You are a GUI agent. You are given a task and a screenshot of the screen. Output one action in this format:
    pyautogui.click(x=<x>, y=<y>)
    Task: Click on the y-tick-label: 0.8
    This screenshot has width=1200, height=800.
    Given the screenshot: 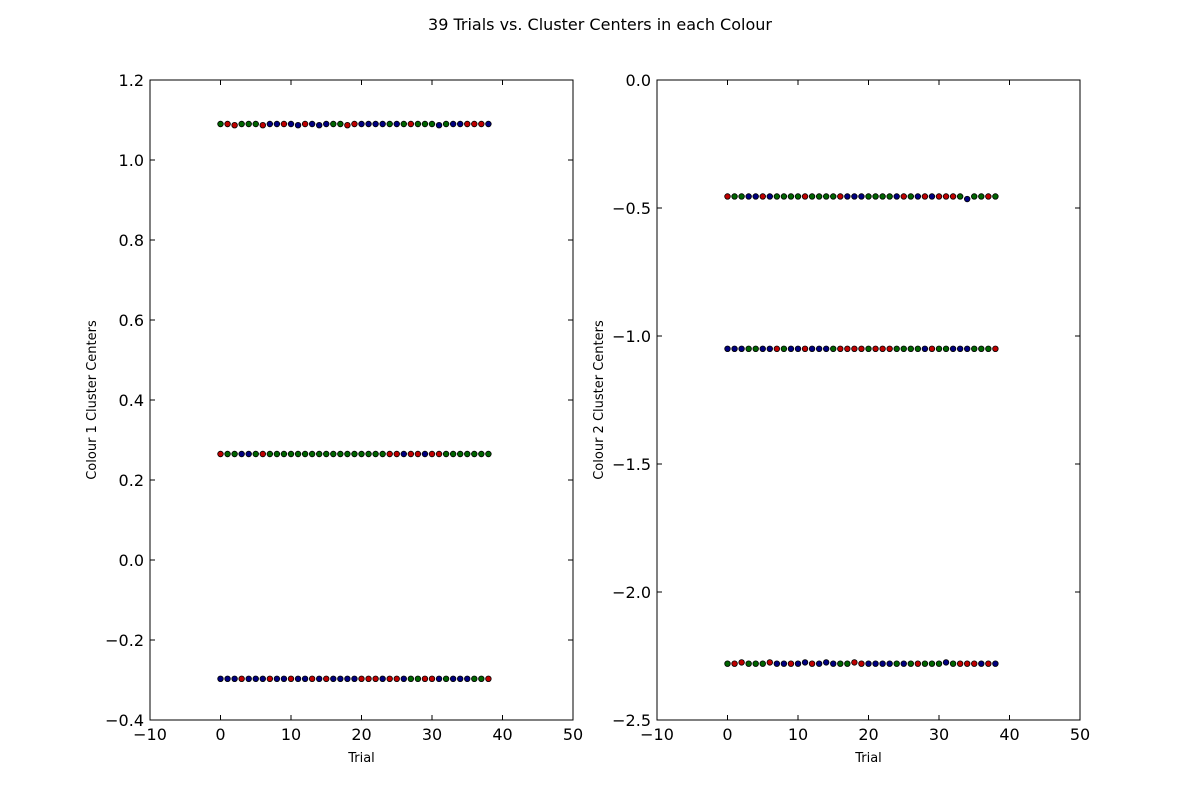 What is the action you would take?
    pyautogui.click(x=131, y=240)
    